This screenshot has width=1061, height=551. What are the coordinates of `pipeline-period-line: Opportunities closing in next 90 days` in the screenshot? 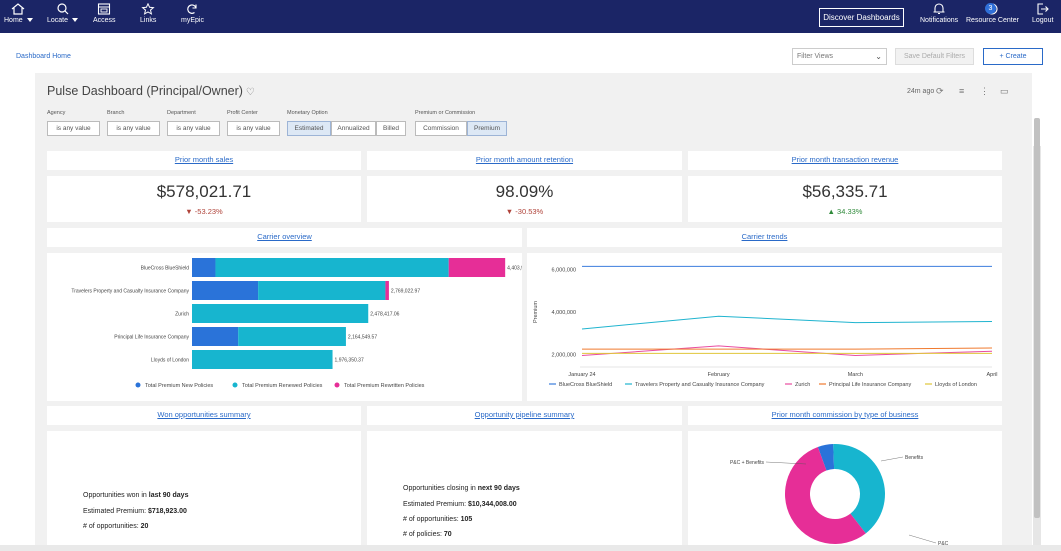 It's located at (461, 488).